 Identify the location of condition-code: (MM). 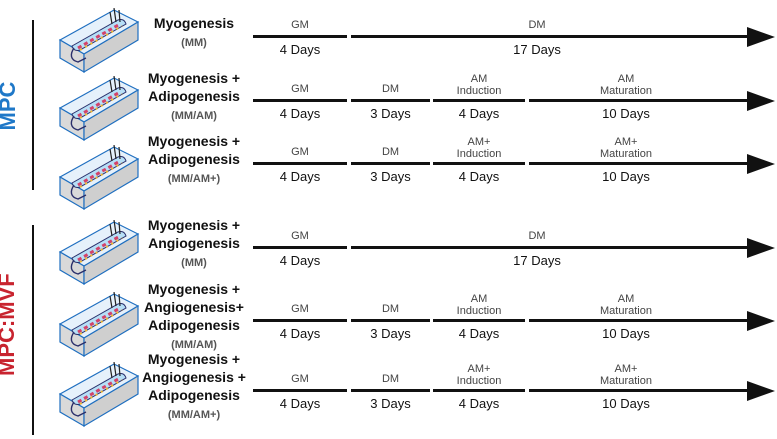
(194, 263).